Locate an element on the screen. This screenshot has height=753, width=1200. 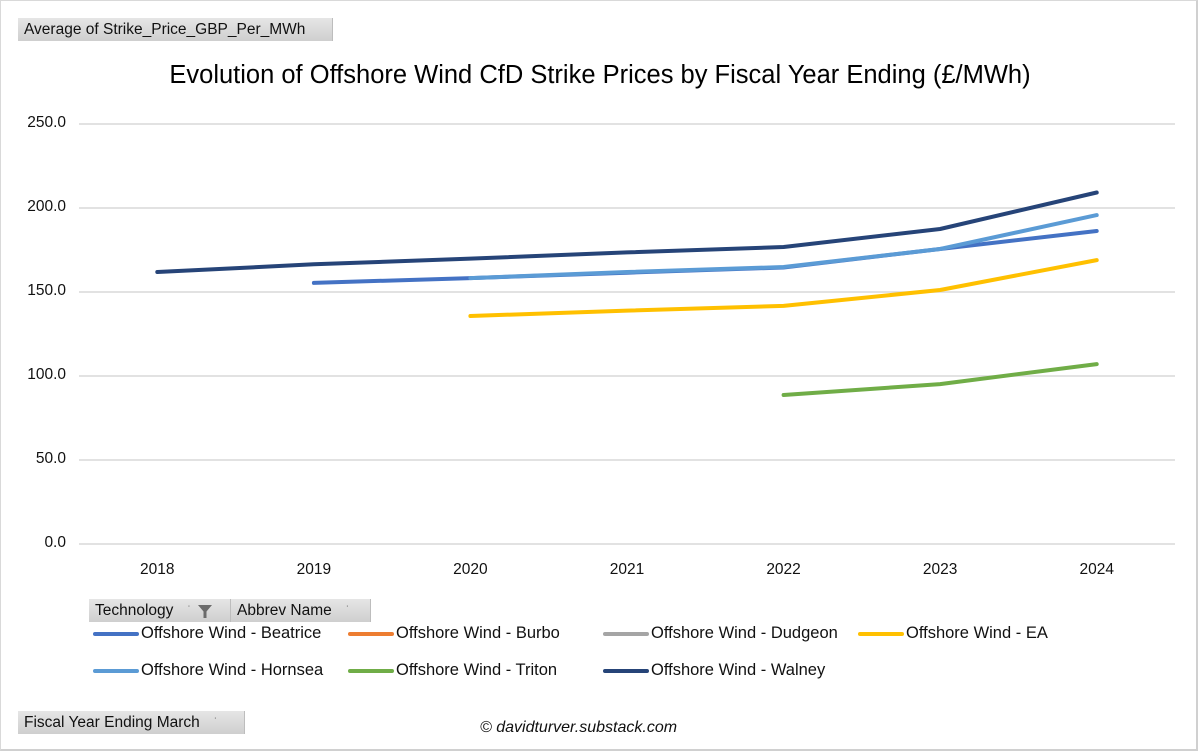
legend-label: Offshore Wind - Beatrice is located at coordinates (231, 633).